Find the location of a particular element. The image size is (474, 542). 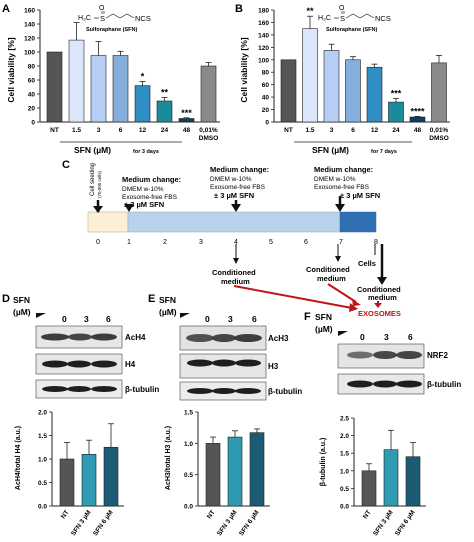

y-tick-label: 20 is located at coordinates (32, 109).